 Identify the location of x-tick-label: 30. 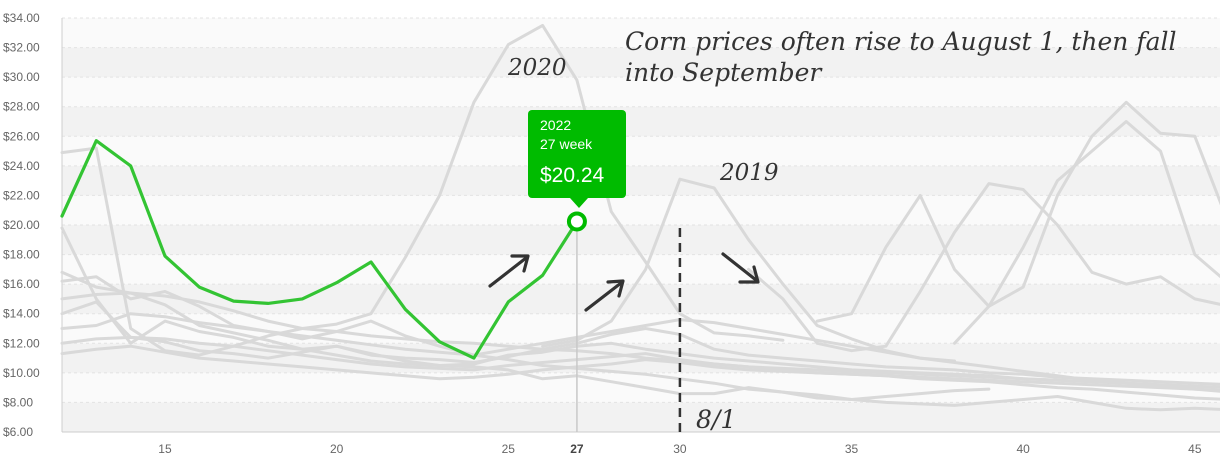
(680, 449).